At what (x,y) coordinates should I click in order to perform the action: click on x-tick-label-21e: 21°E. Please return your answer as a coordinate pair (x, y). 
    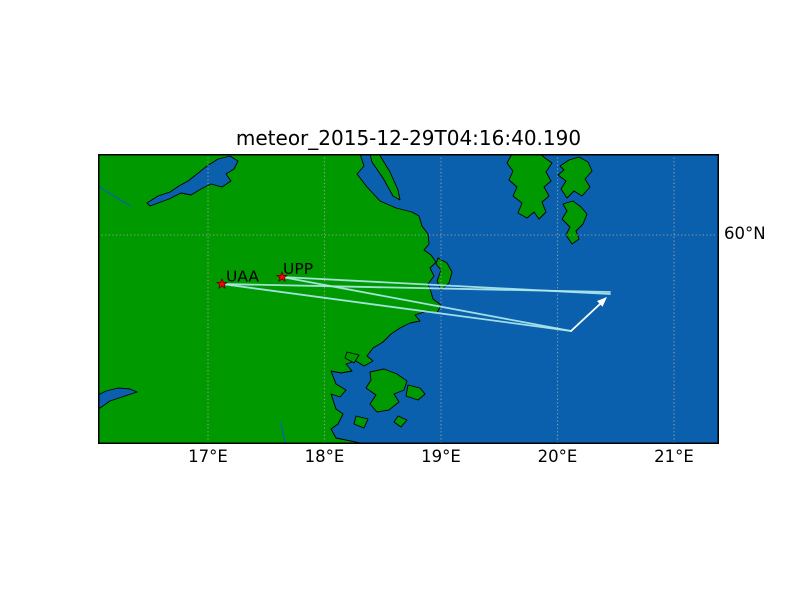
    Looking at the image, I should click on (674, 456).